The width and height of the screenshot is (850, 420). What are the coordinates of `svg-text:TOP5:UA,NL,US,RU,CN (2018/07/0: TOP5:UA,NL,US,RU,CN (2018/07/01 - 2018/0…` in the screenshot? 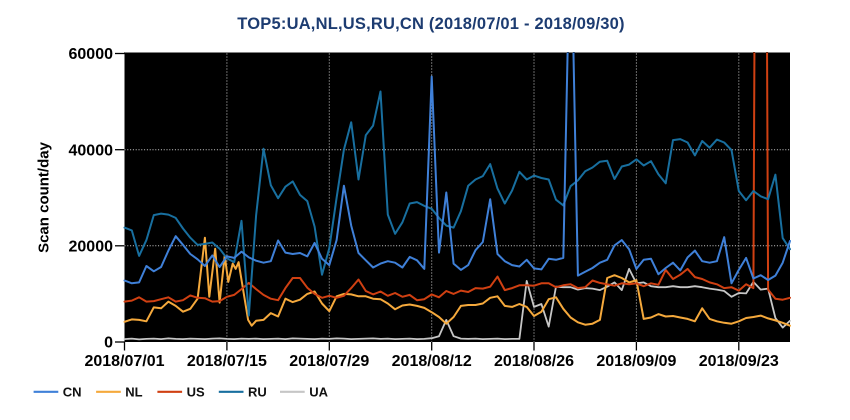 It's located at (430, 24).